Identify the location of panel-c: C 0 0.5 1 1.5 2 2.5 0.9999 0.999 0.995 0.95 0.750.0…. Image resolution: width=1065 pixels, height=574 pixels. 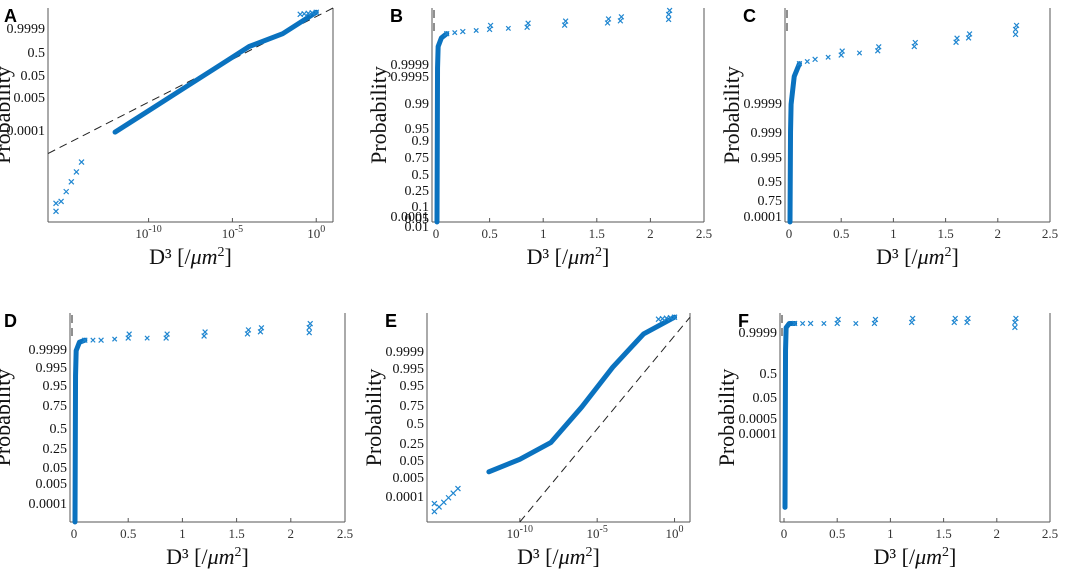
(888, 137).